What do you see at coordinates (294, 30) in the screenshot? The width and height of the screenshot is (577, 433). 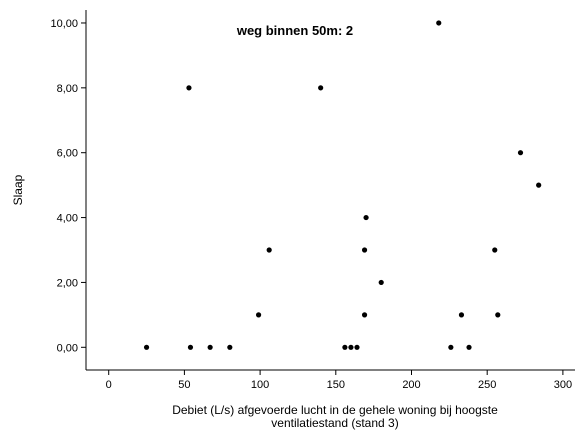 I see `chart-title: weg binnen 50m: 2` at bounding box center [294, 30].